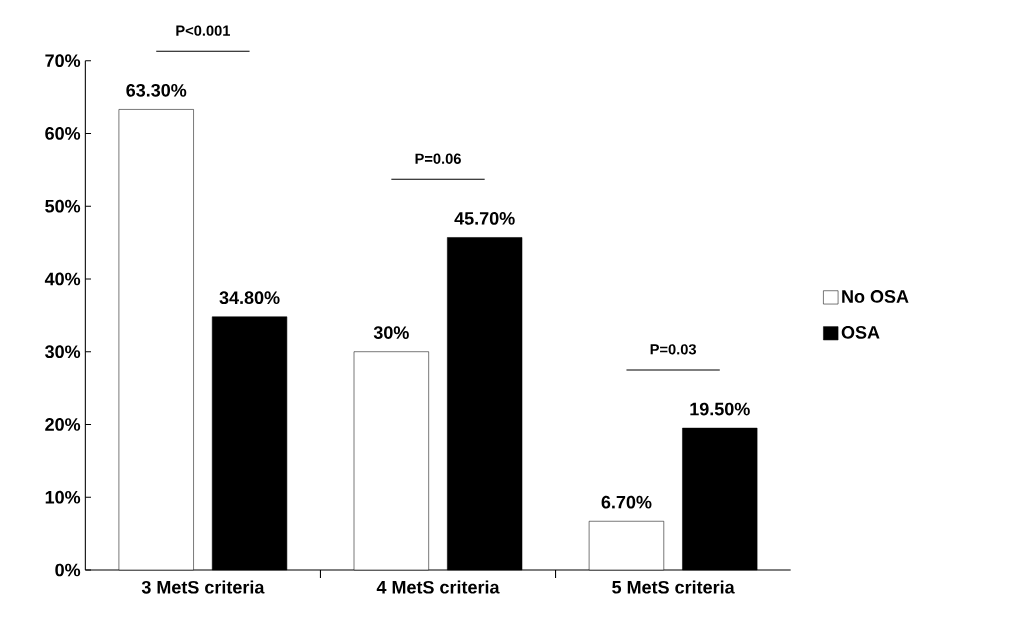  What do you see at coordinates (63, 61) in the screenshot?
I see `y-tick-label: 70%` at bounding box center [63, 61].